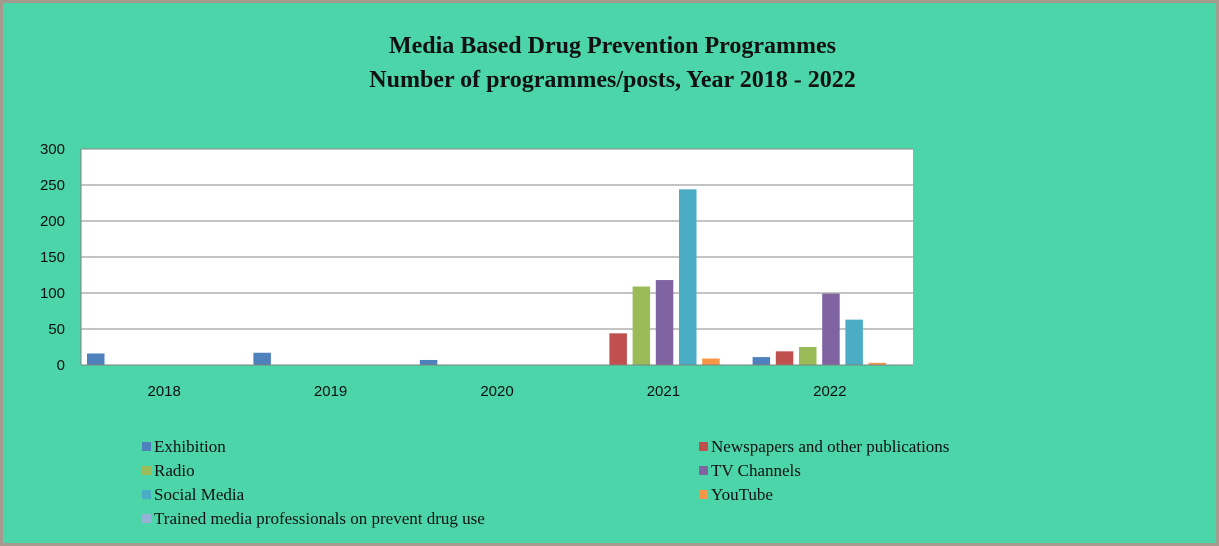 The height and width of the screenshot is (546, 1219). Describe the element at coordinates (52, 185) in the screenshot. I see `y-tick-label: 250` at that location.